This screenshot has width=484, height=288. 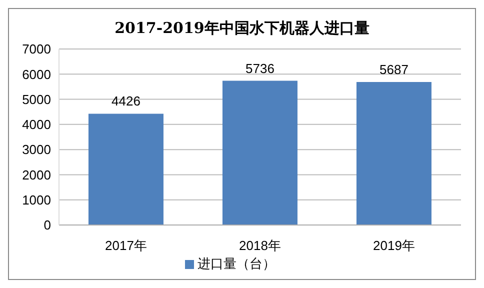 I want to click on x-tick-label: 2018年, so click(x=260, y=246).